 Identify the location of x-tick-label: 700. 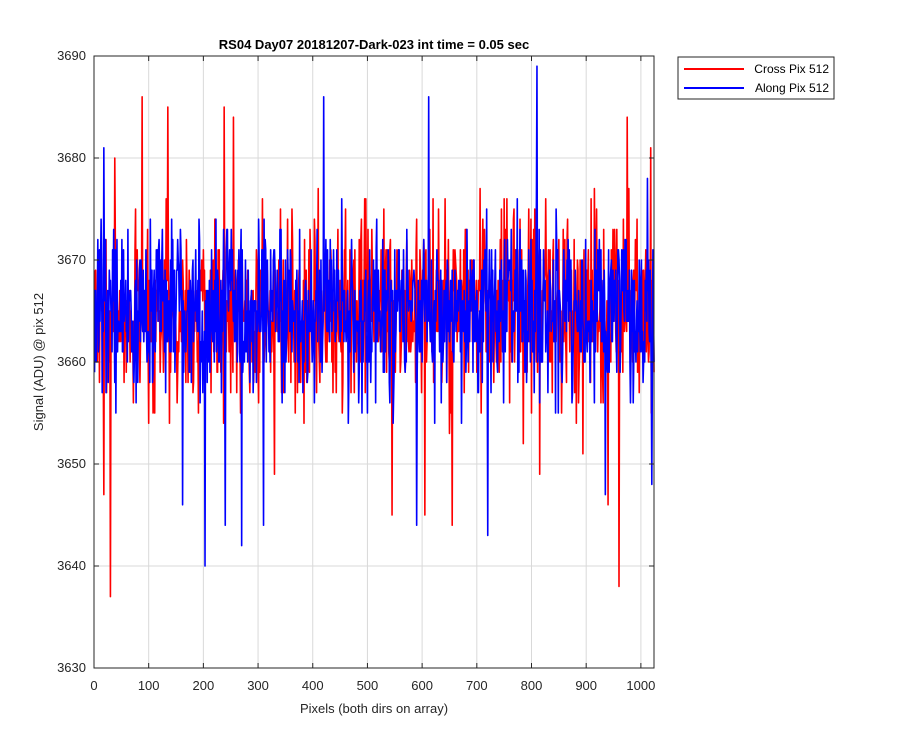
(477, 685).